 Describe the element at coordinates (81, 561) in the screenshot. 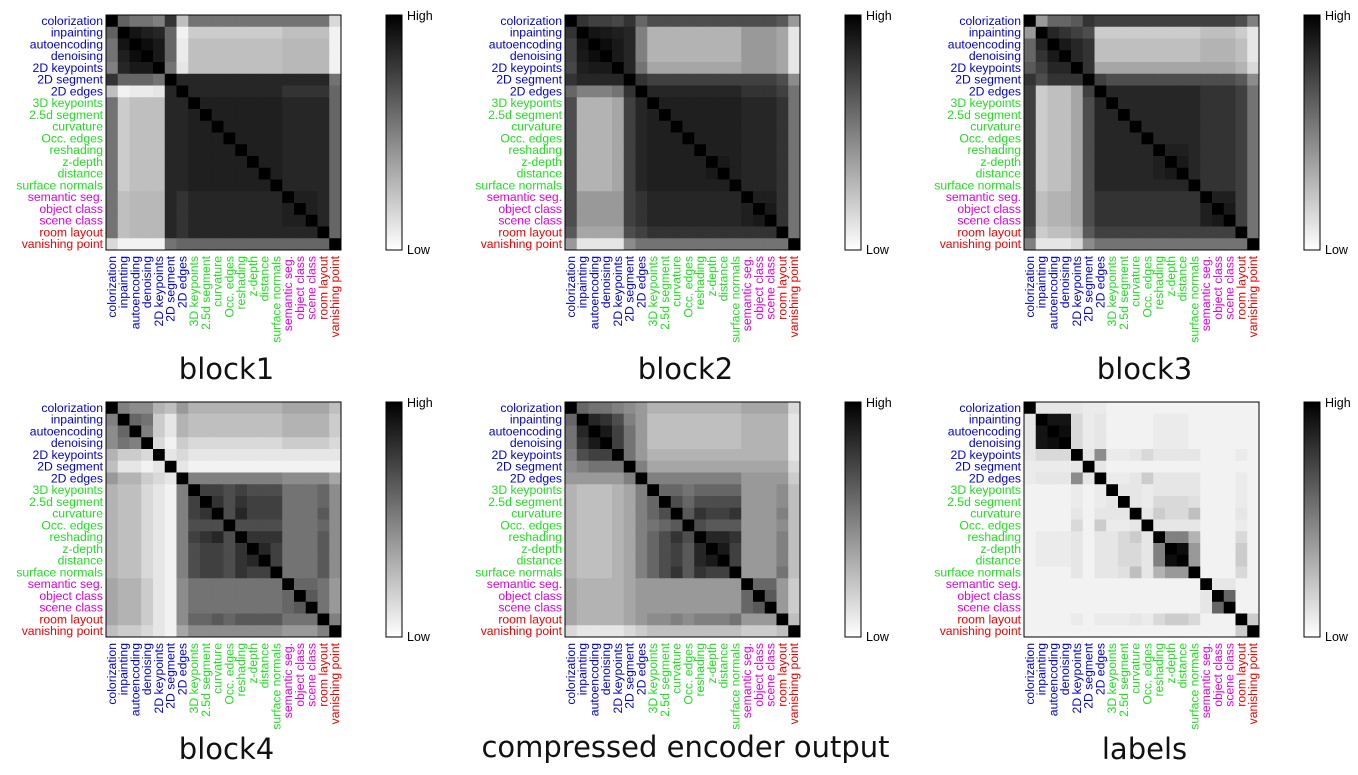

I see `row-label: distance` at that location.